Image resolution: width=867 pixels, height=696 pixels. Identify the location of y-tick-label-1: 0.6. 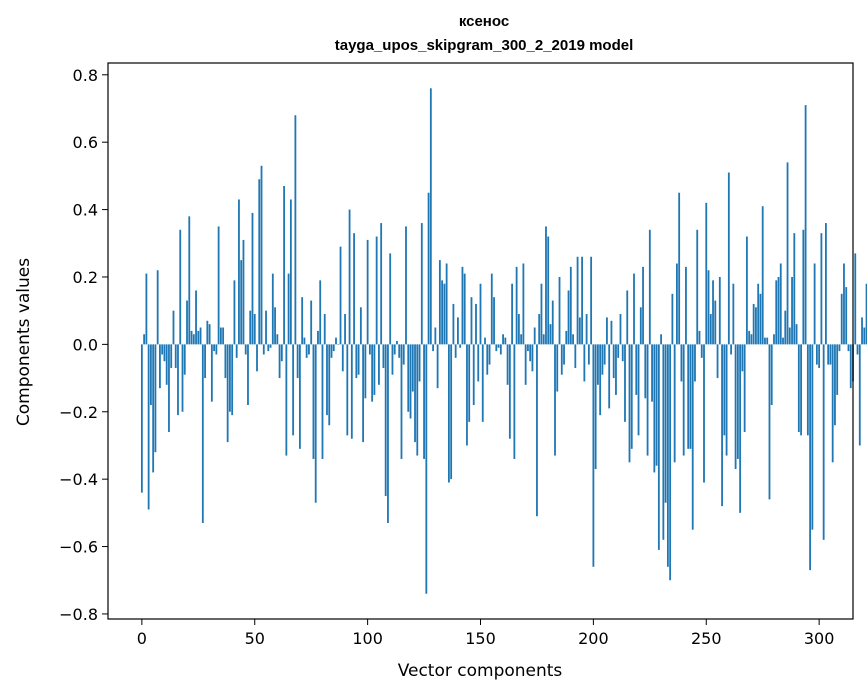
(85, 142).